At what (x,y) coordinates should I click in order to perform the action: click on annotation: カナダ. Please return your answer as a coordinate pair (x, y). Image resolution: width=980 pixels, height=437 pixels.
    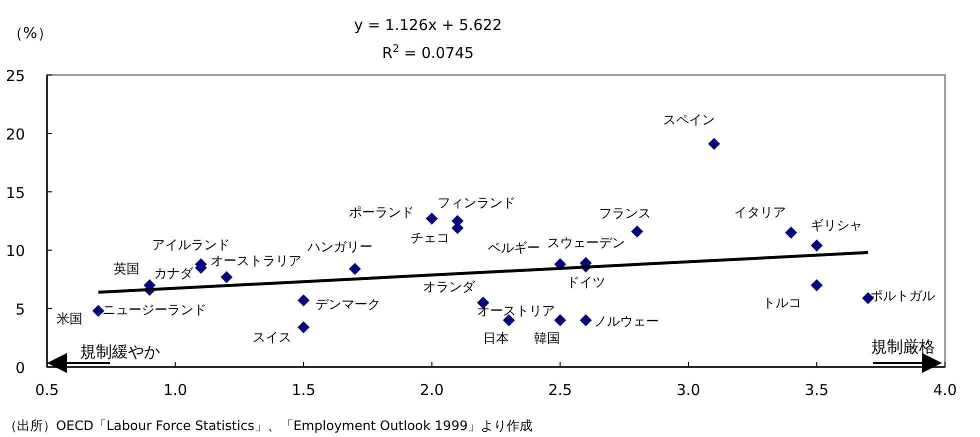
    Looking at the image, I should click on (174, 274).